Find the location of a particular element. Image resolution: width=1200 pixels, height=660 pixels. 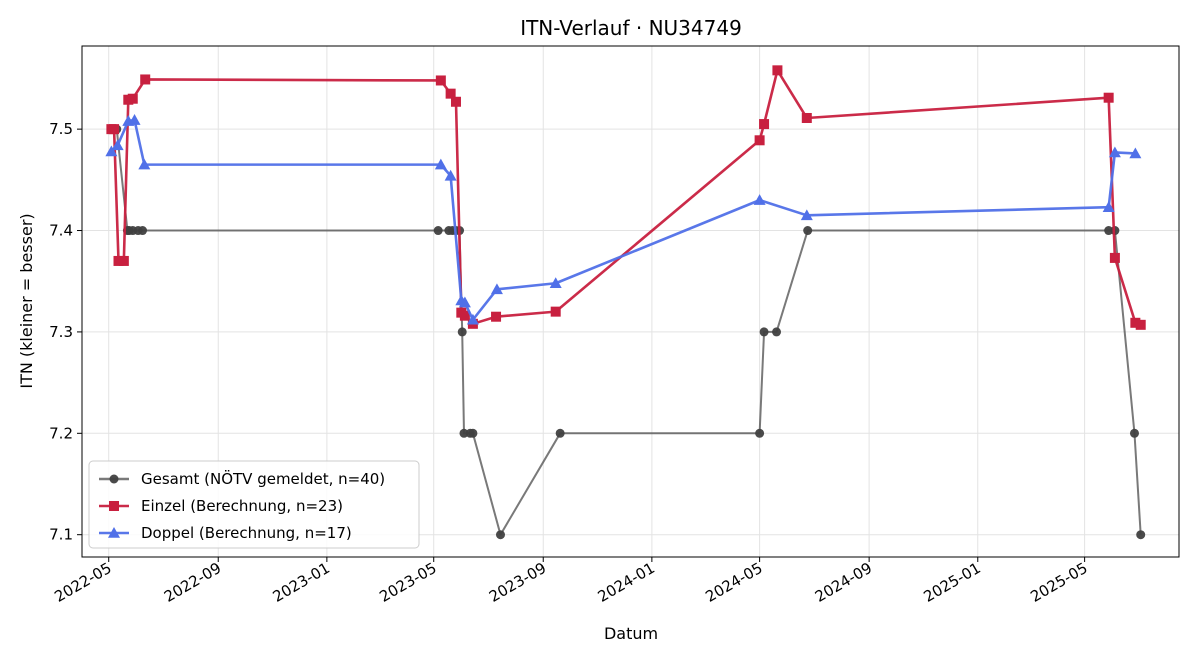

legend-entry-doppel: Doppel (Berechnung, n=17) is located at coordinates (225, 533).